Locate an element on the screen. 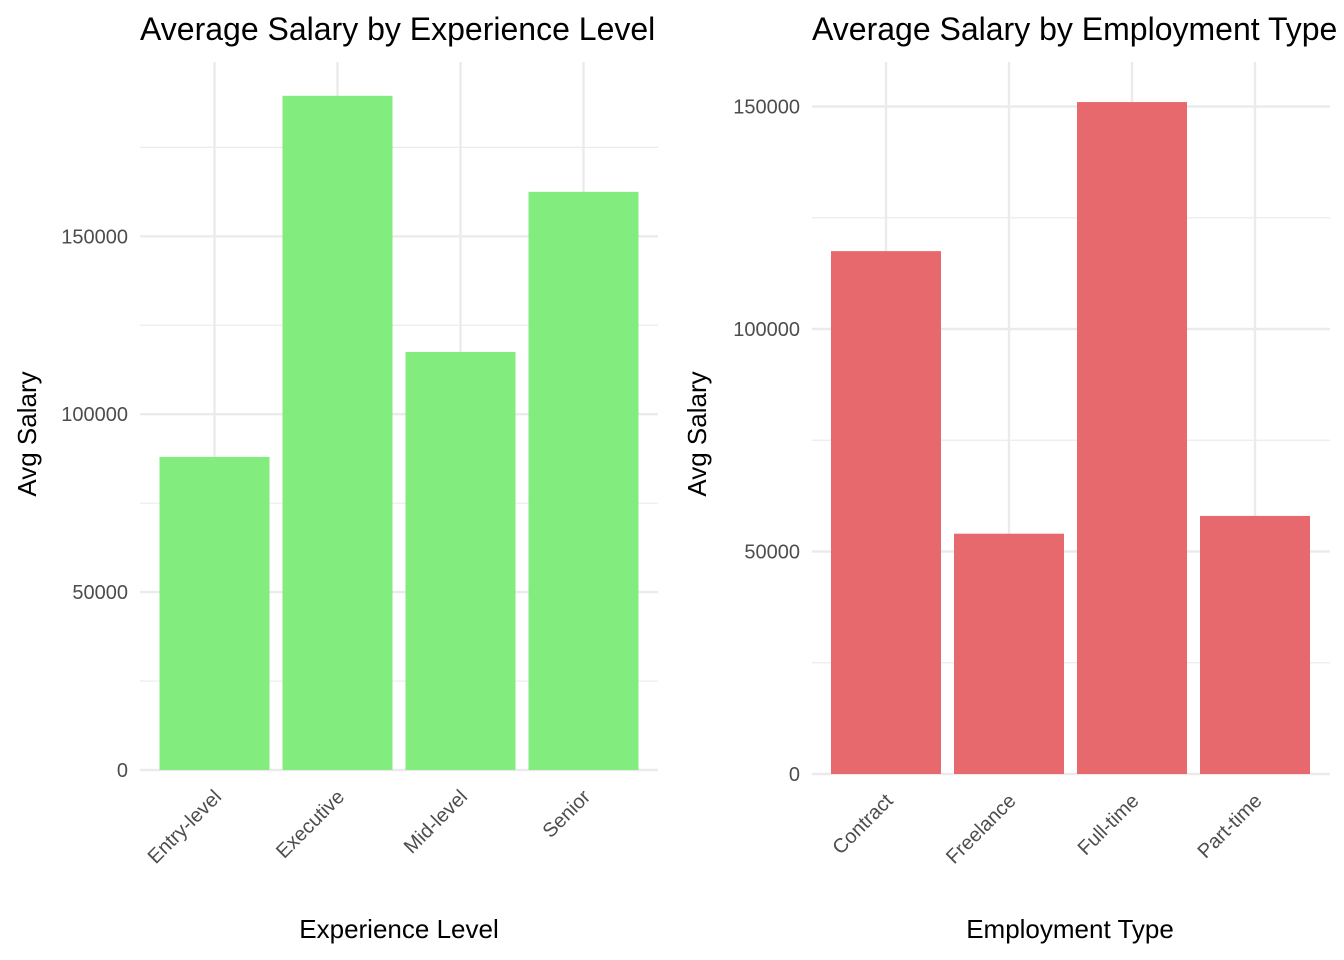  bar-part-time is located at coordinates (1255, 644).